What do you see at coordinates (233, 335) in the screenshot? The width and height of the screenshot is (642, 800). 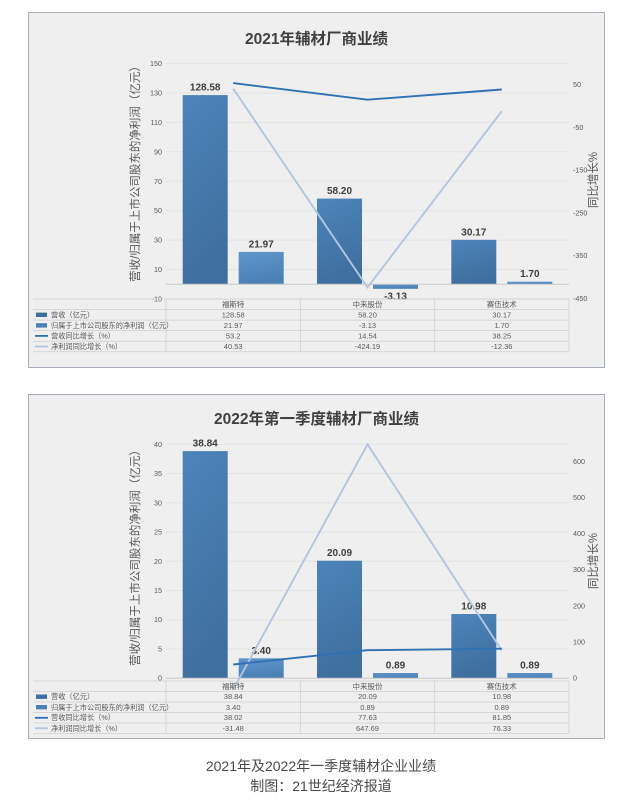 I see `svg-text: 53.2` at bounding box center [233, 335].